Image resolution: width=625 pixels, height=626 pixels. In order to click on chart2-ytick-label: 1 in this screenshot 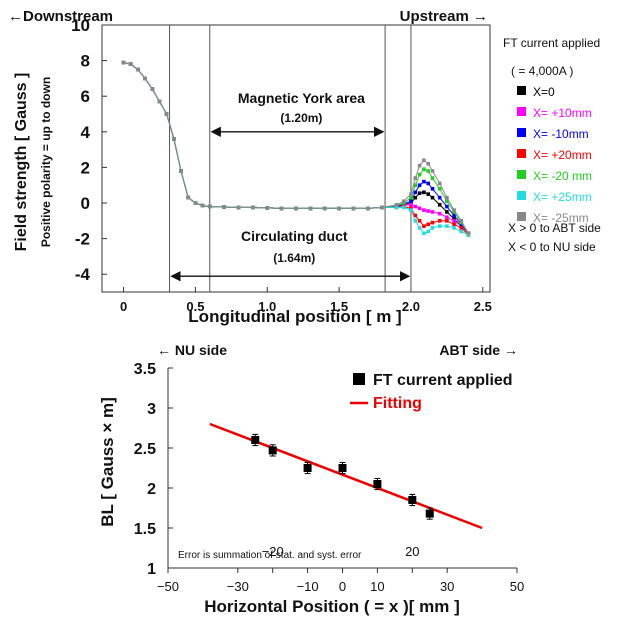, I will do `click(151, 569)`.